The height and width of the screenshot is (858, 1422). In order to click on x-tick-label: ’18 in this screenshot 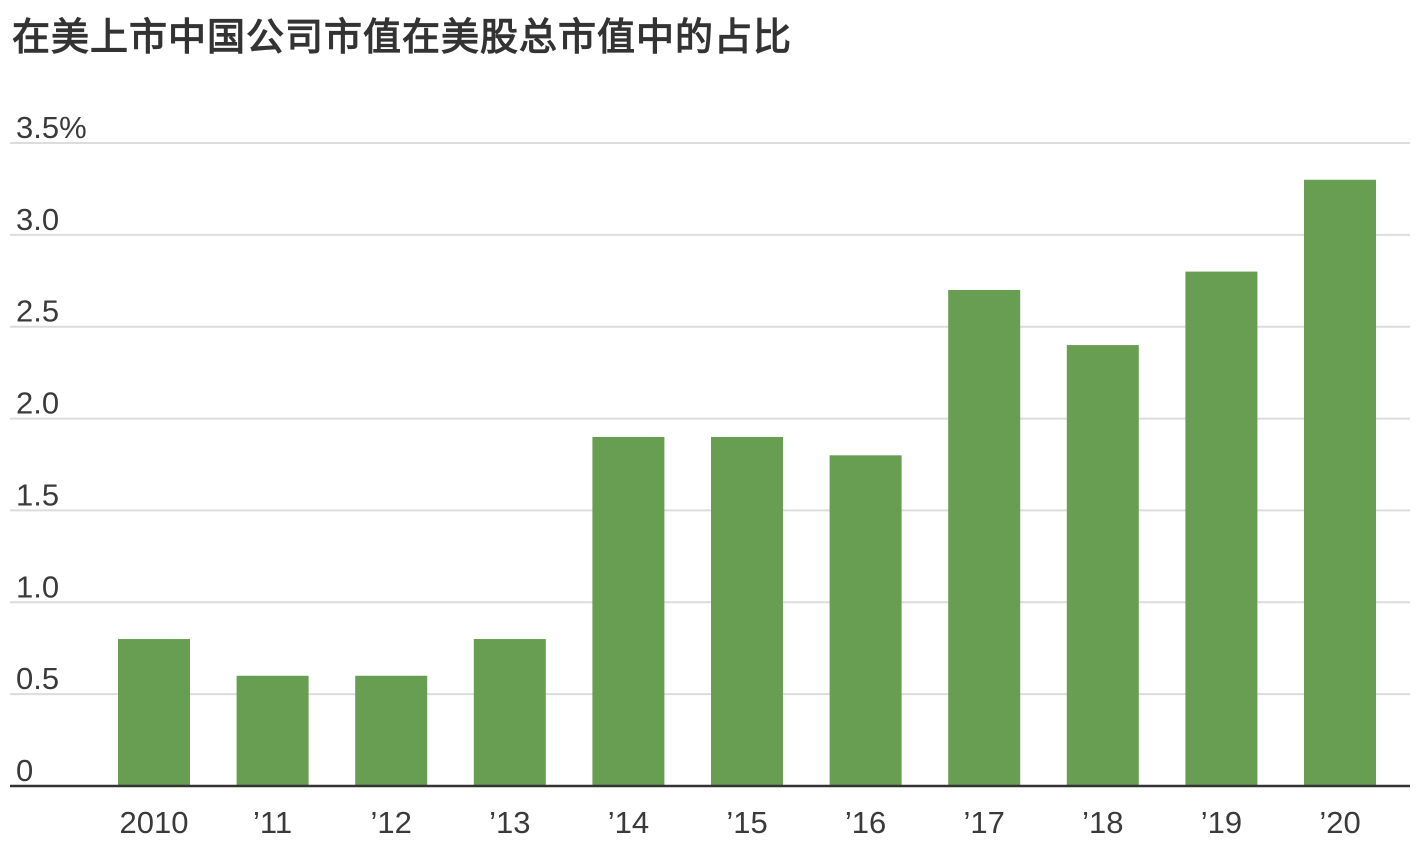, I will do `click(1102, 822)`.